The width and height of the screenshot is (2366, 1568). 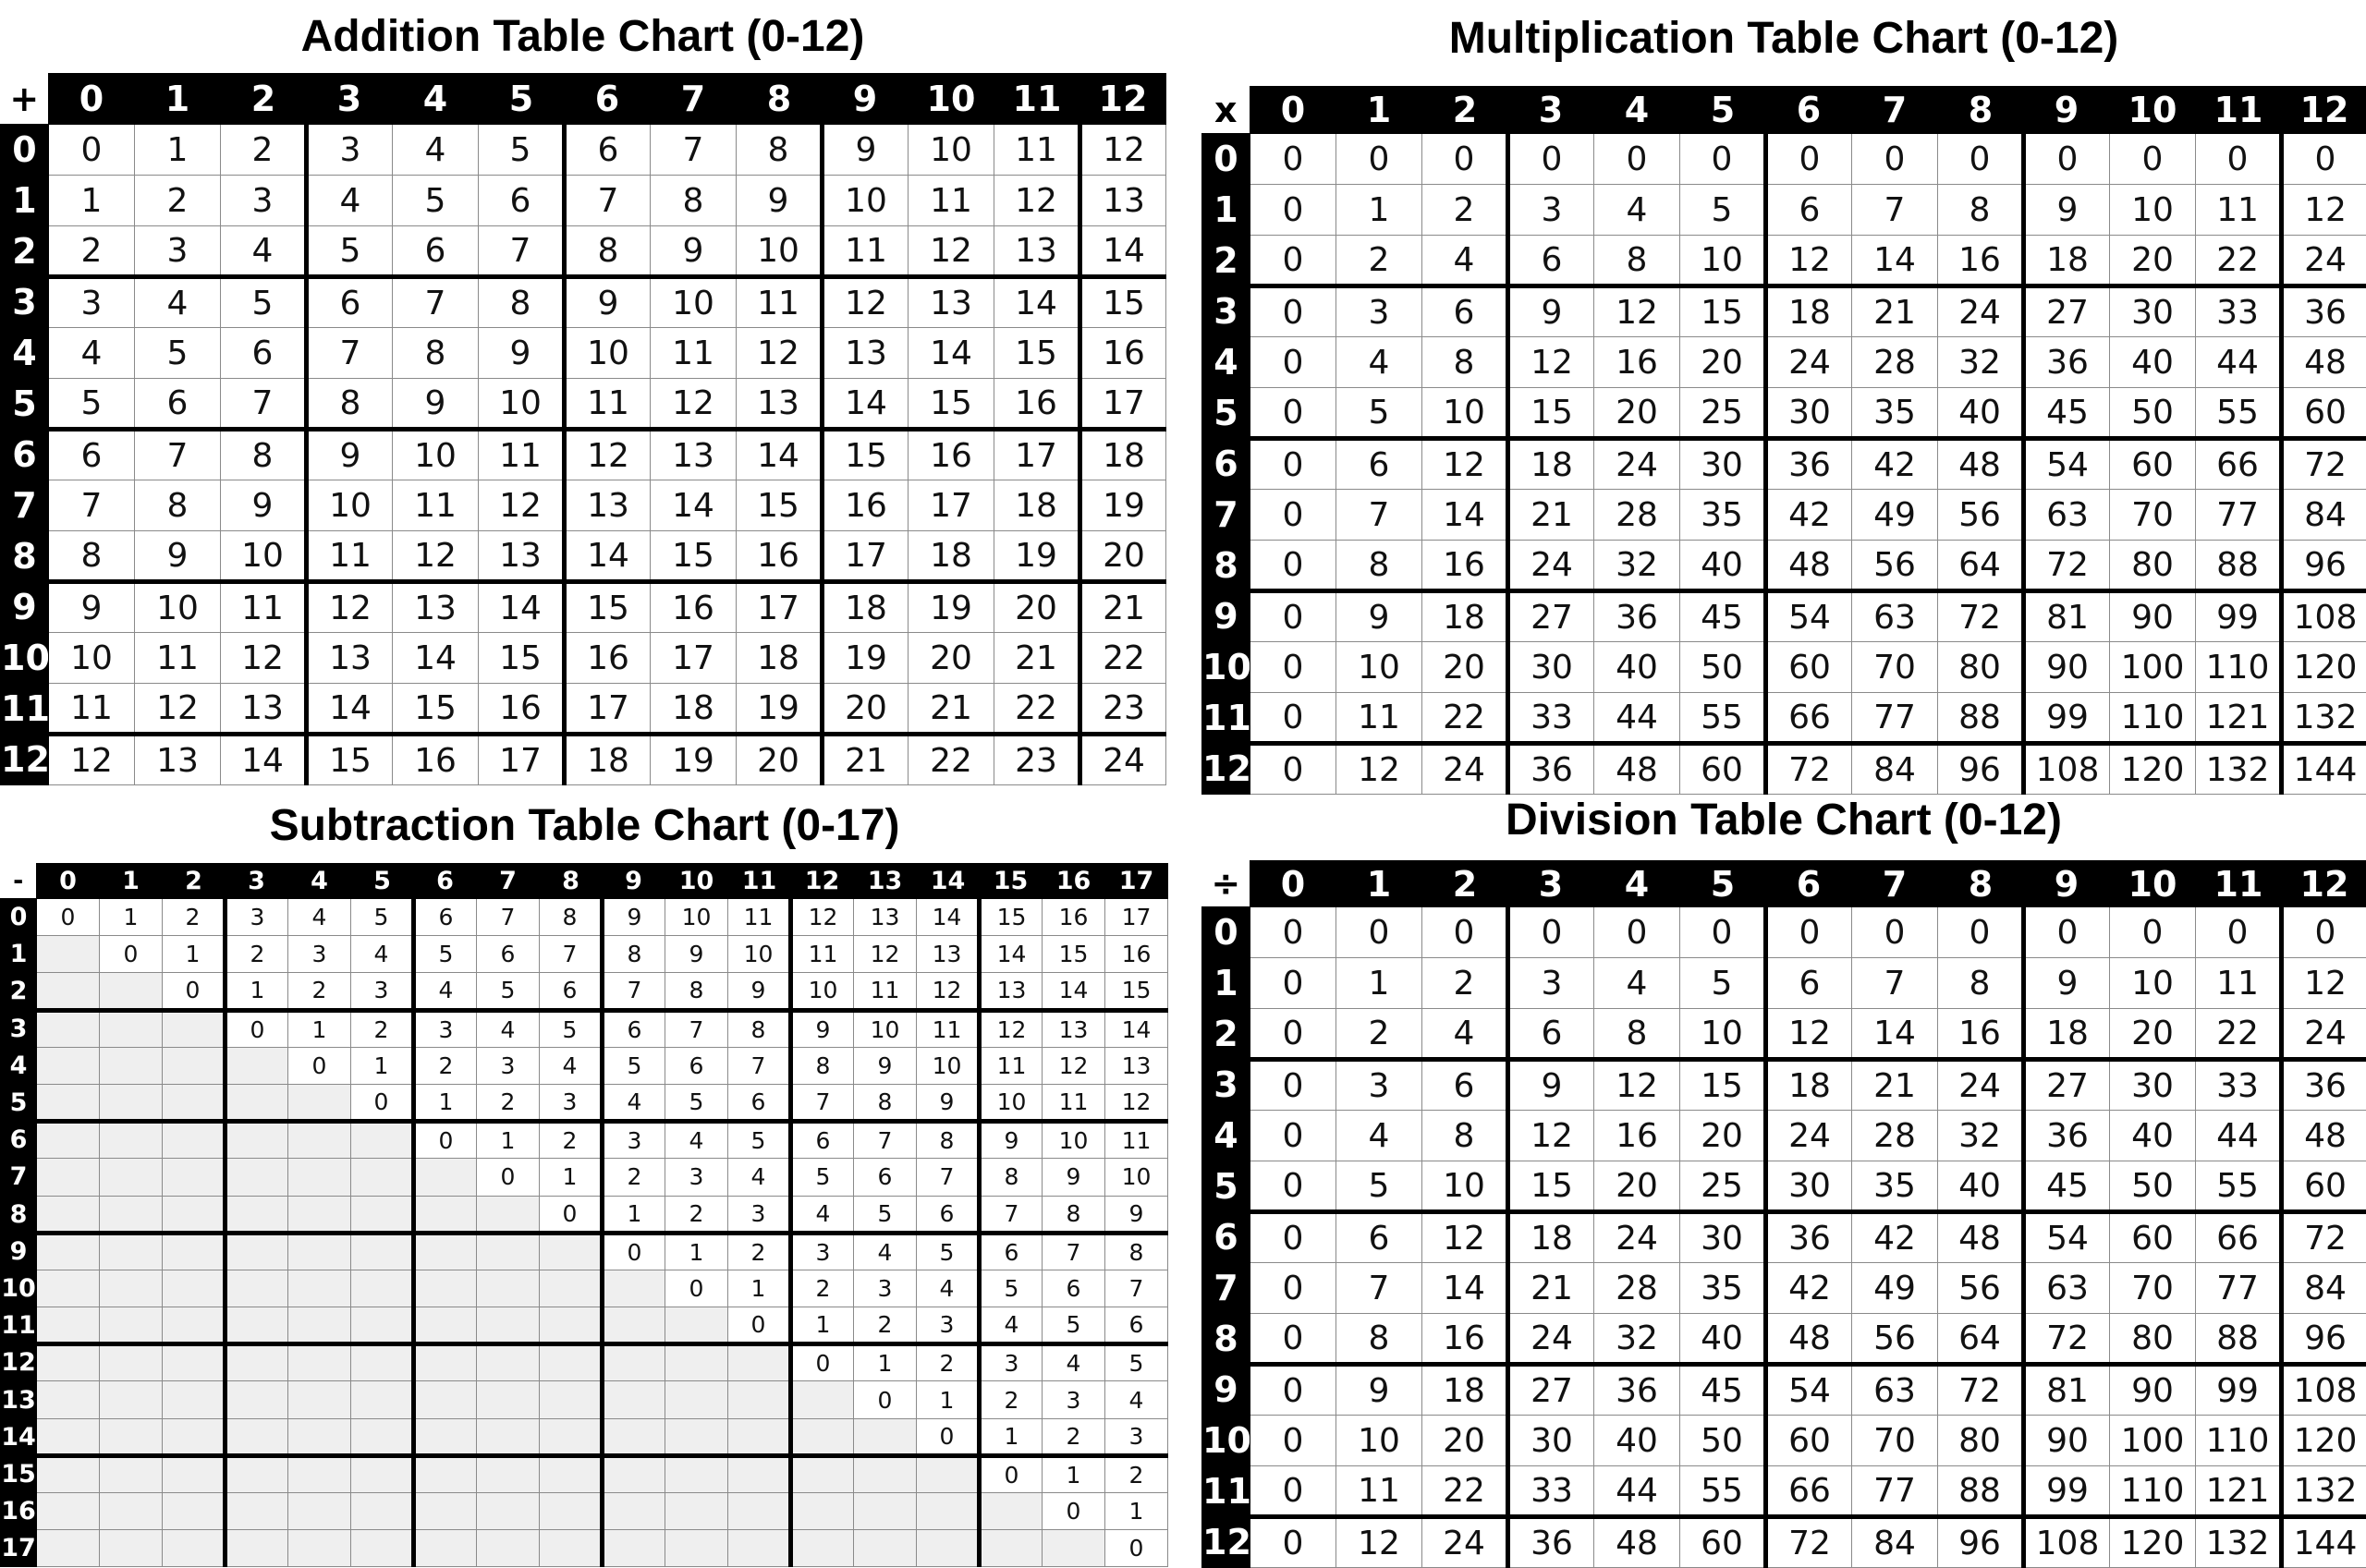 What do you see at coordinates (1981, 718) in the screenshot?
I see `table-cell: 88` at bounding box center [1981, 718].